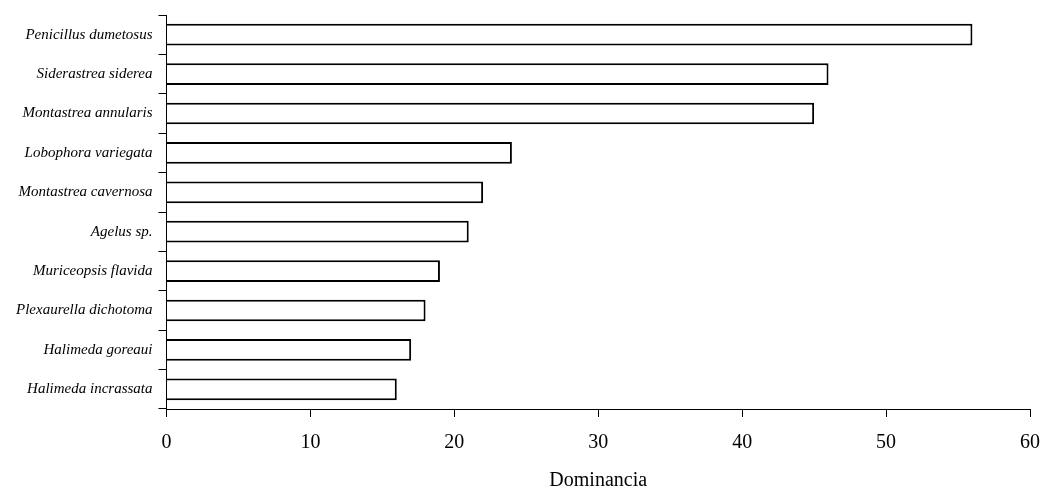 This screenshot has height=497, width=1054. Describe the element at coordinates (166, 441) in the screenshot. I see `x-tick-label: 0` at that location.